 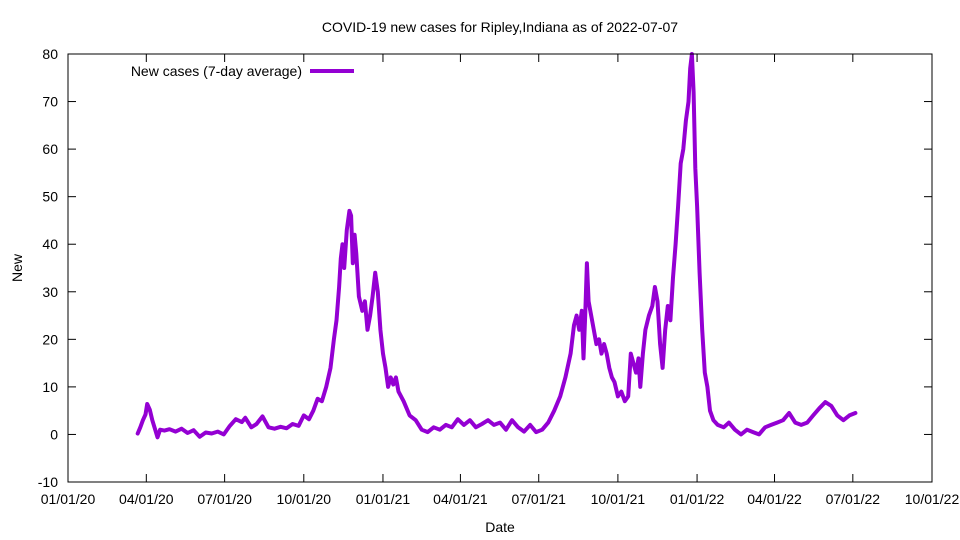 What do you see at coordinates (224, 499) in the screenshot?
I see `x-tick-label: 07/01/20` at bounding box center [224, 499].